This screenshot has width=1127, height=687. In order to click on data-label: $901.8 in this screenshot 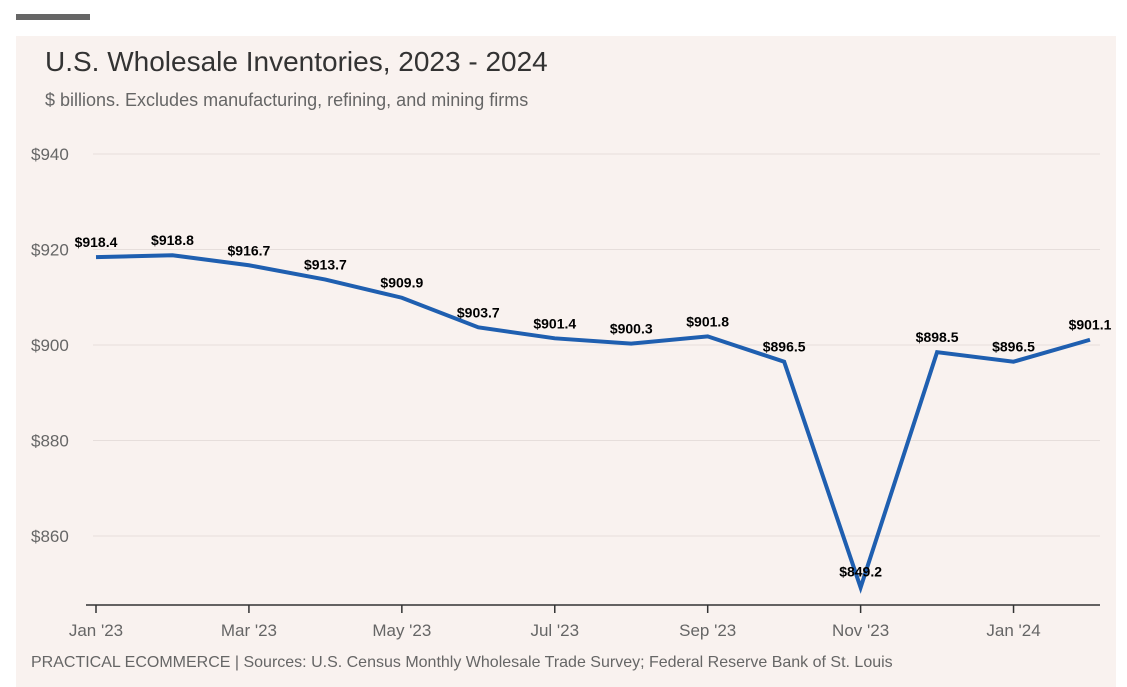, I will do `click(707, 321)`.